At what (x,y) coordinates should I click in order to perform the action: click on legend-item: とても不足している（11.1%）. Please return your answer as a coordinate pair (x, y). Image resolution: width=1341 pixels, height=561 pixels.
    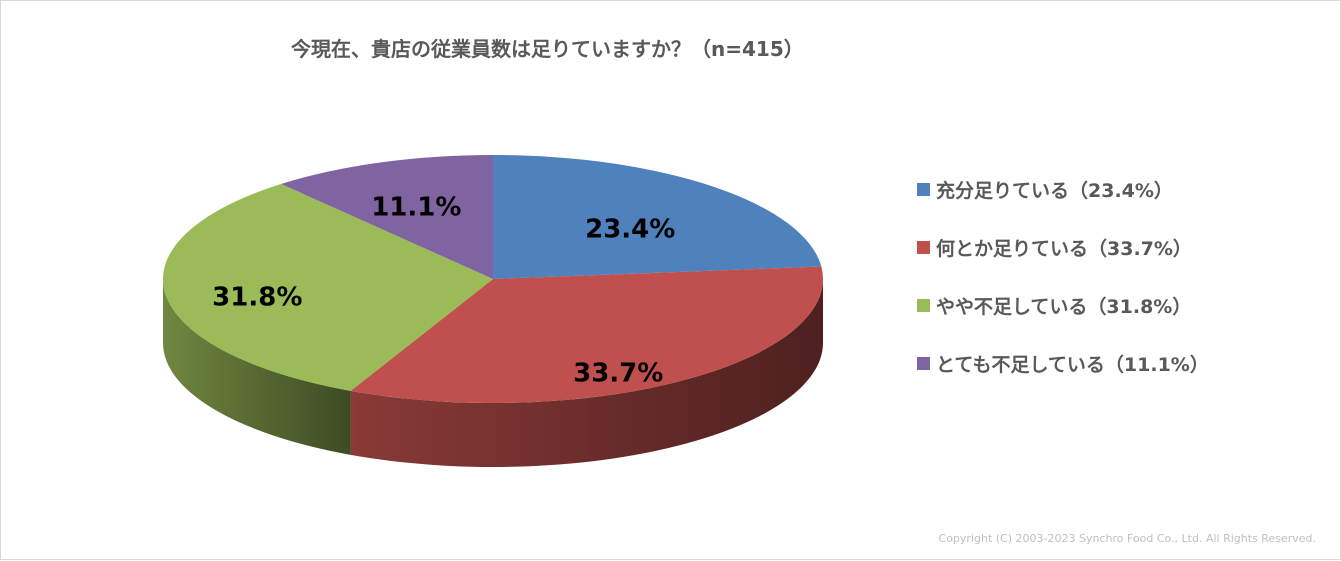
    Looking at the image, I should click on (1063, 363).